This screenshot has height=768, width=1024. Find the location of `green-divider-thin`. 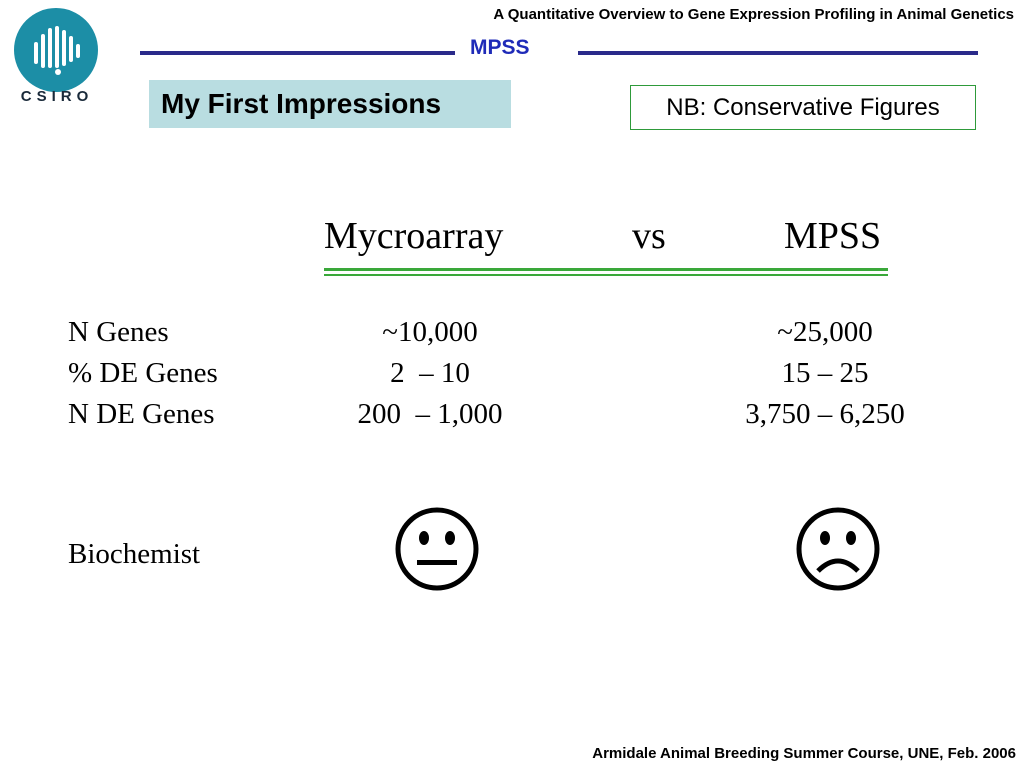

green-divider-thin is located at coordinates (606, 275).